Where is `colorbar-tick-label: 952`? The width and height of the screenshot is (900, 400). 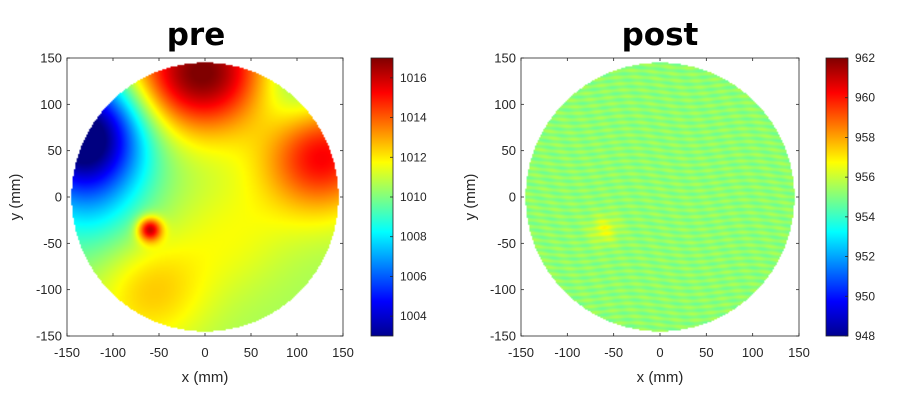
colorbar-tick-label: 952 is located at coordinates (865, 257).